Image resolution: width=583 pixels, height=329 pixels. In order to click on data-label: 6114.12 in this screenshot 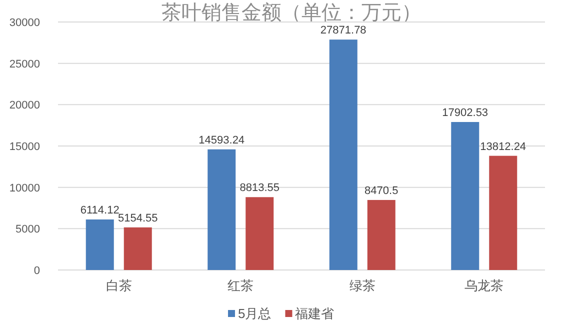, I will do `click(100, 210)`.